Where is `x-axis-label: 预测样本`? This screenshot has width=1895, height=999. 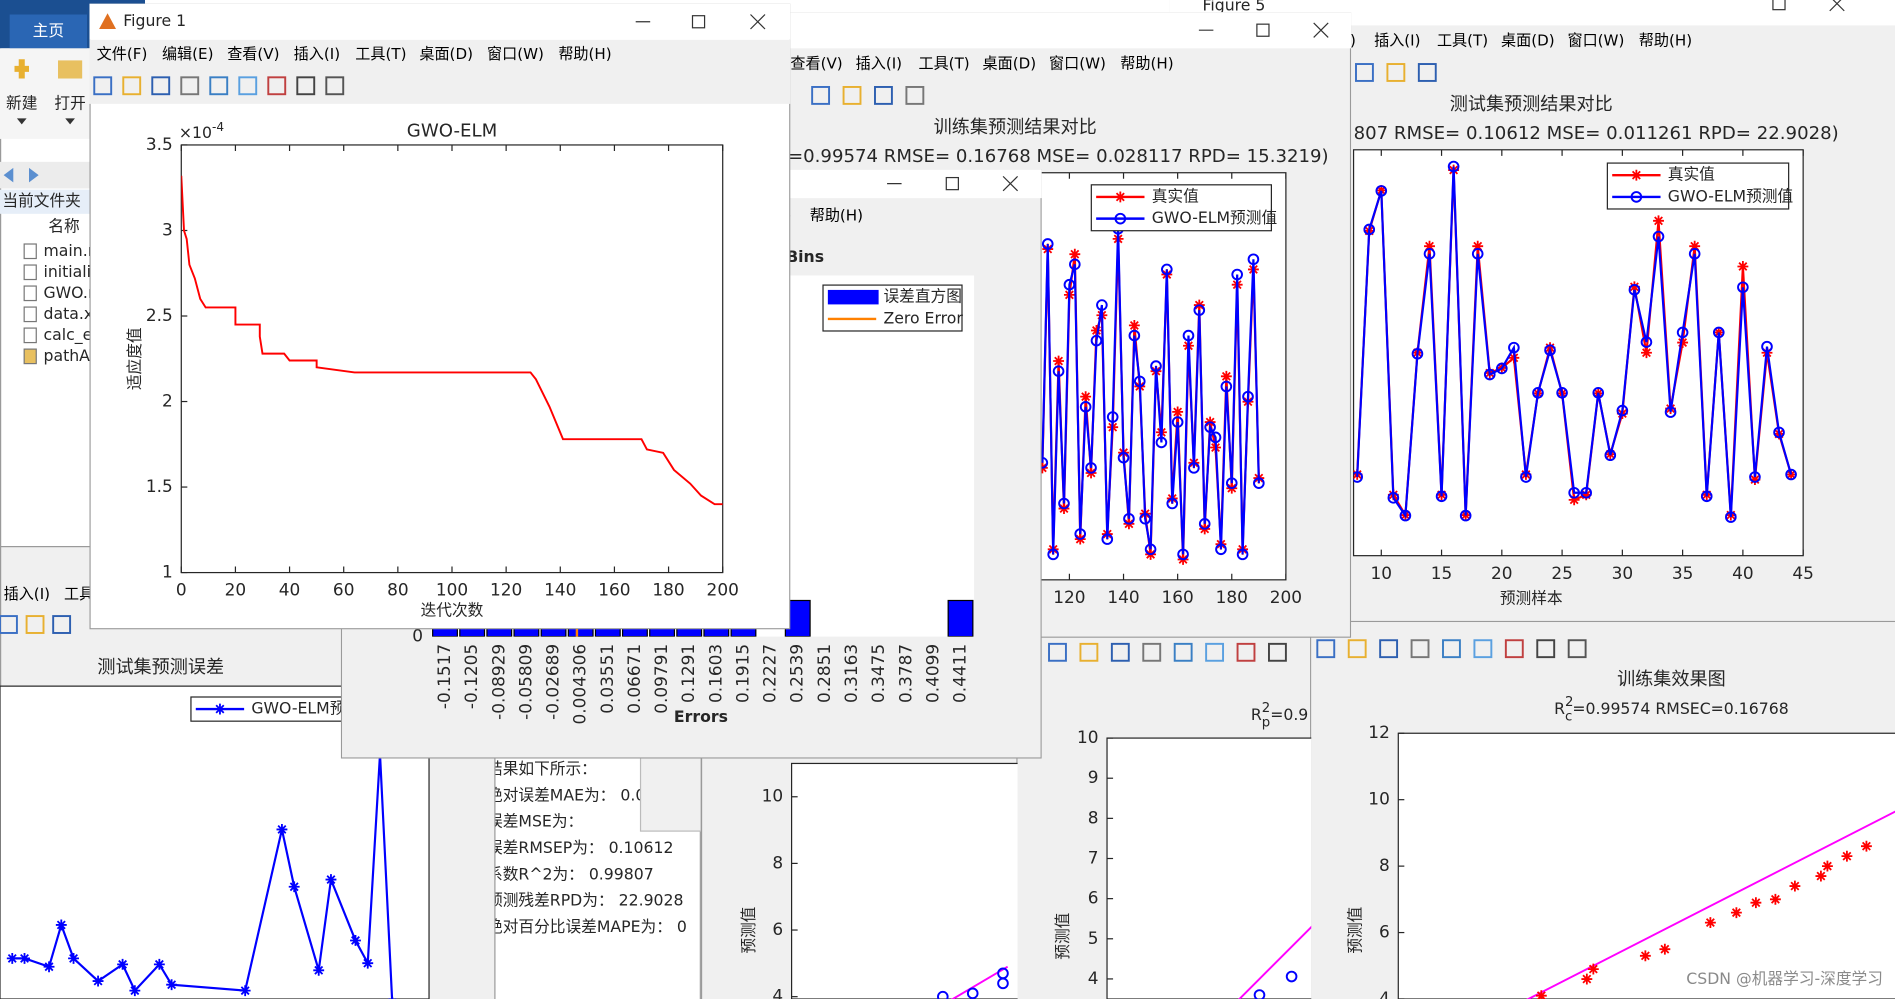 x-axis-label: 预测样本 is located at coordinates (1531, 598).